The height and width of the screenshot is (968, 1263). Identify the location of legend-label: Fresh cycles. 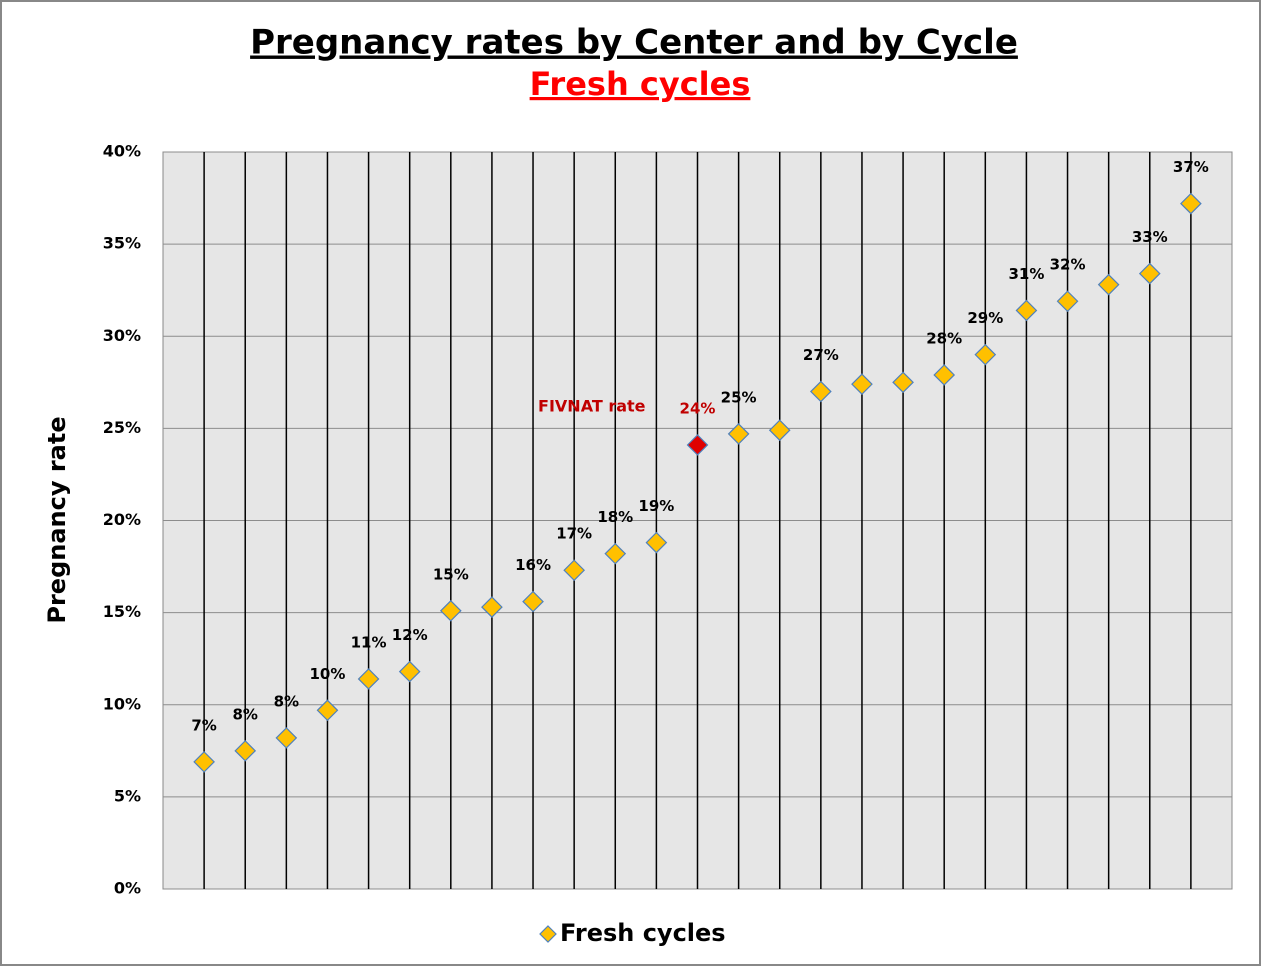
(643, 933).